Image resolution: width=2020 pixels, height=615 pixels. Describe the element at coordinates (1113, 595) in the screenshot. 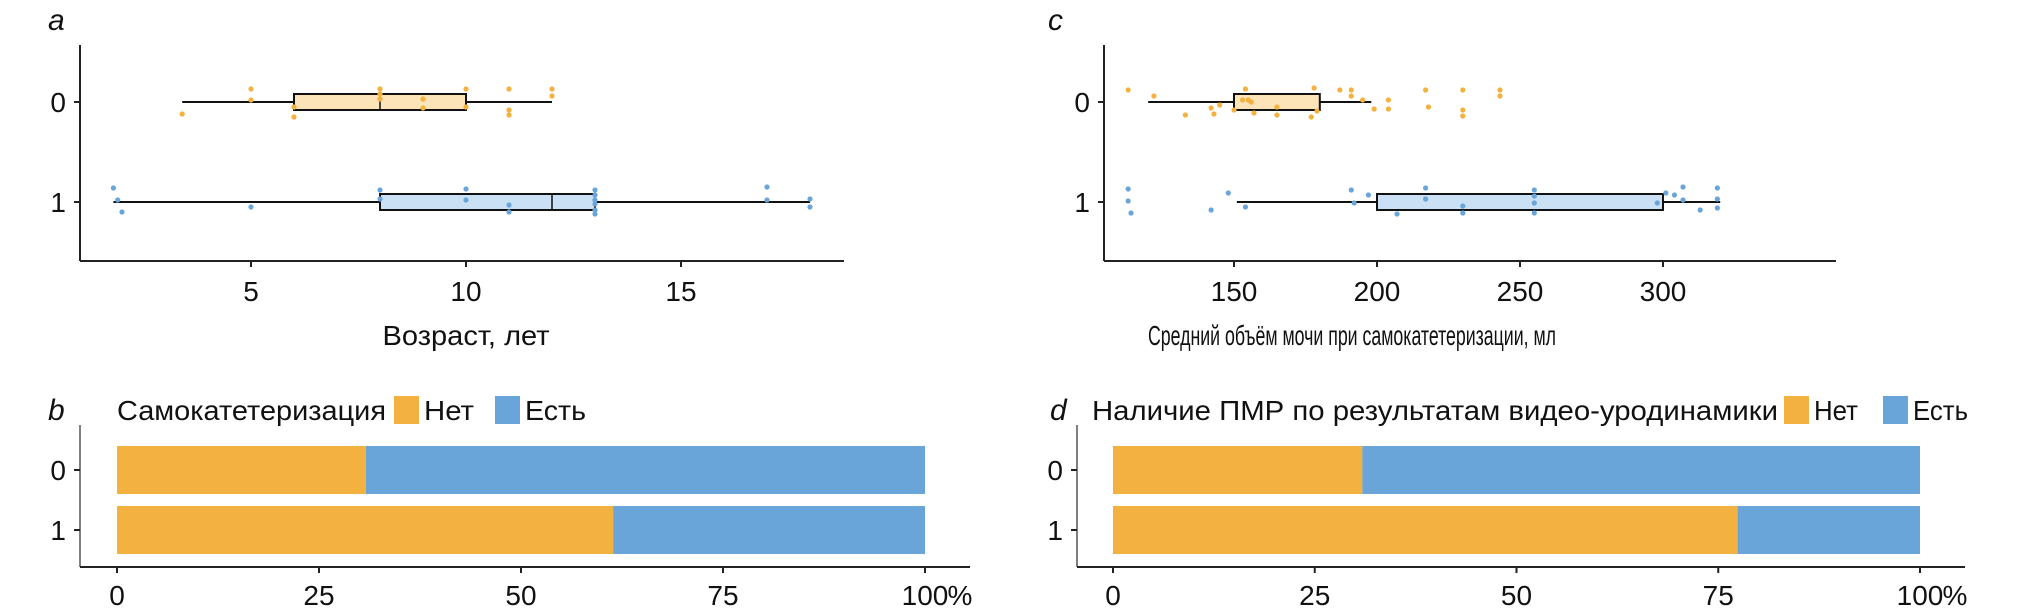

I see `x-tick-label: 0` at that location.